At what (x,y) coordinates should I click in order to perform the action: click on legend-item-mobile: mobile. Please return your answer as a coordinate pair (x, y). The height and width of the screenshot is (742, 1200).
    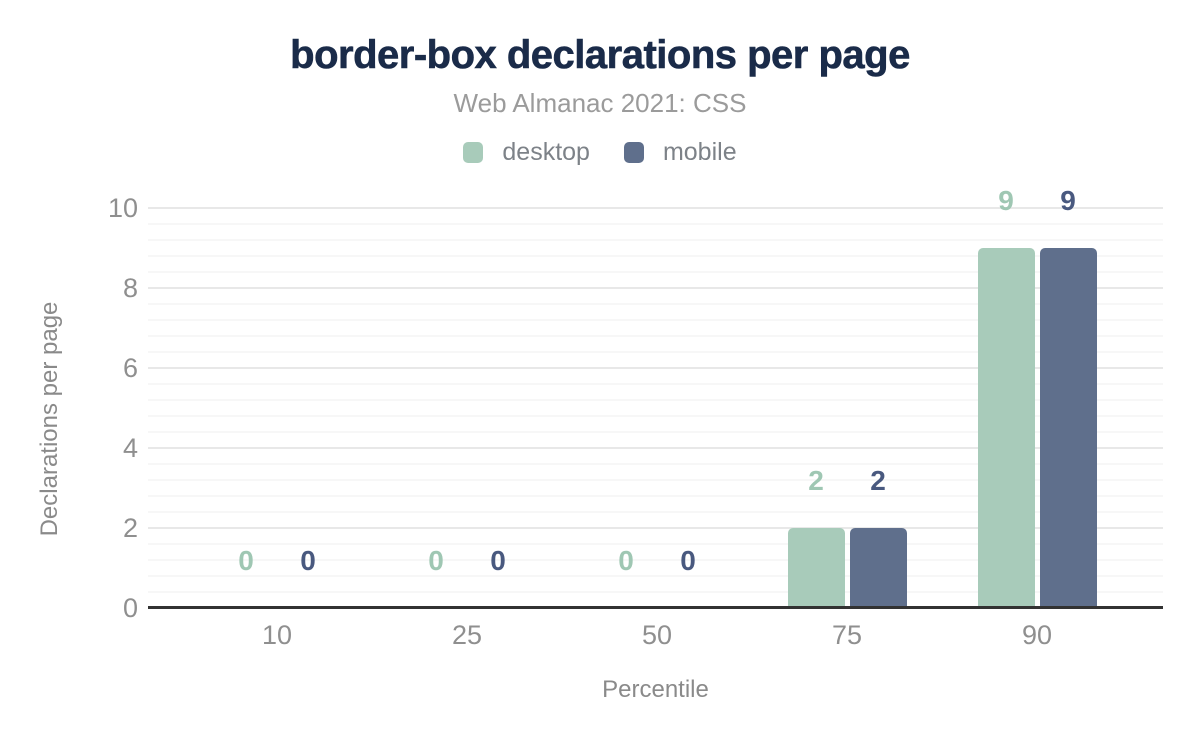
    Looking at the image, I should click on (680, 152).